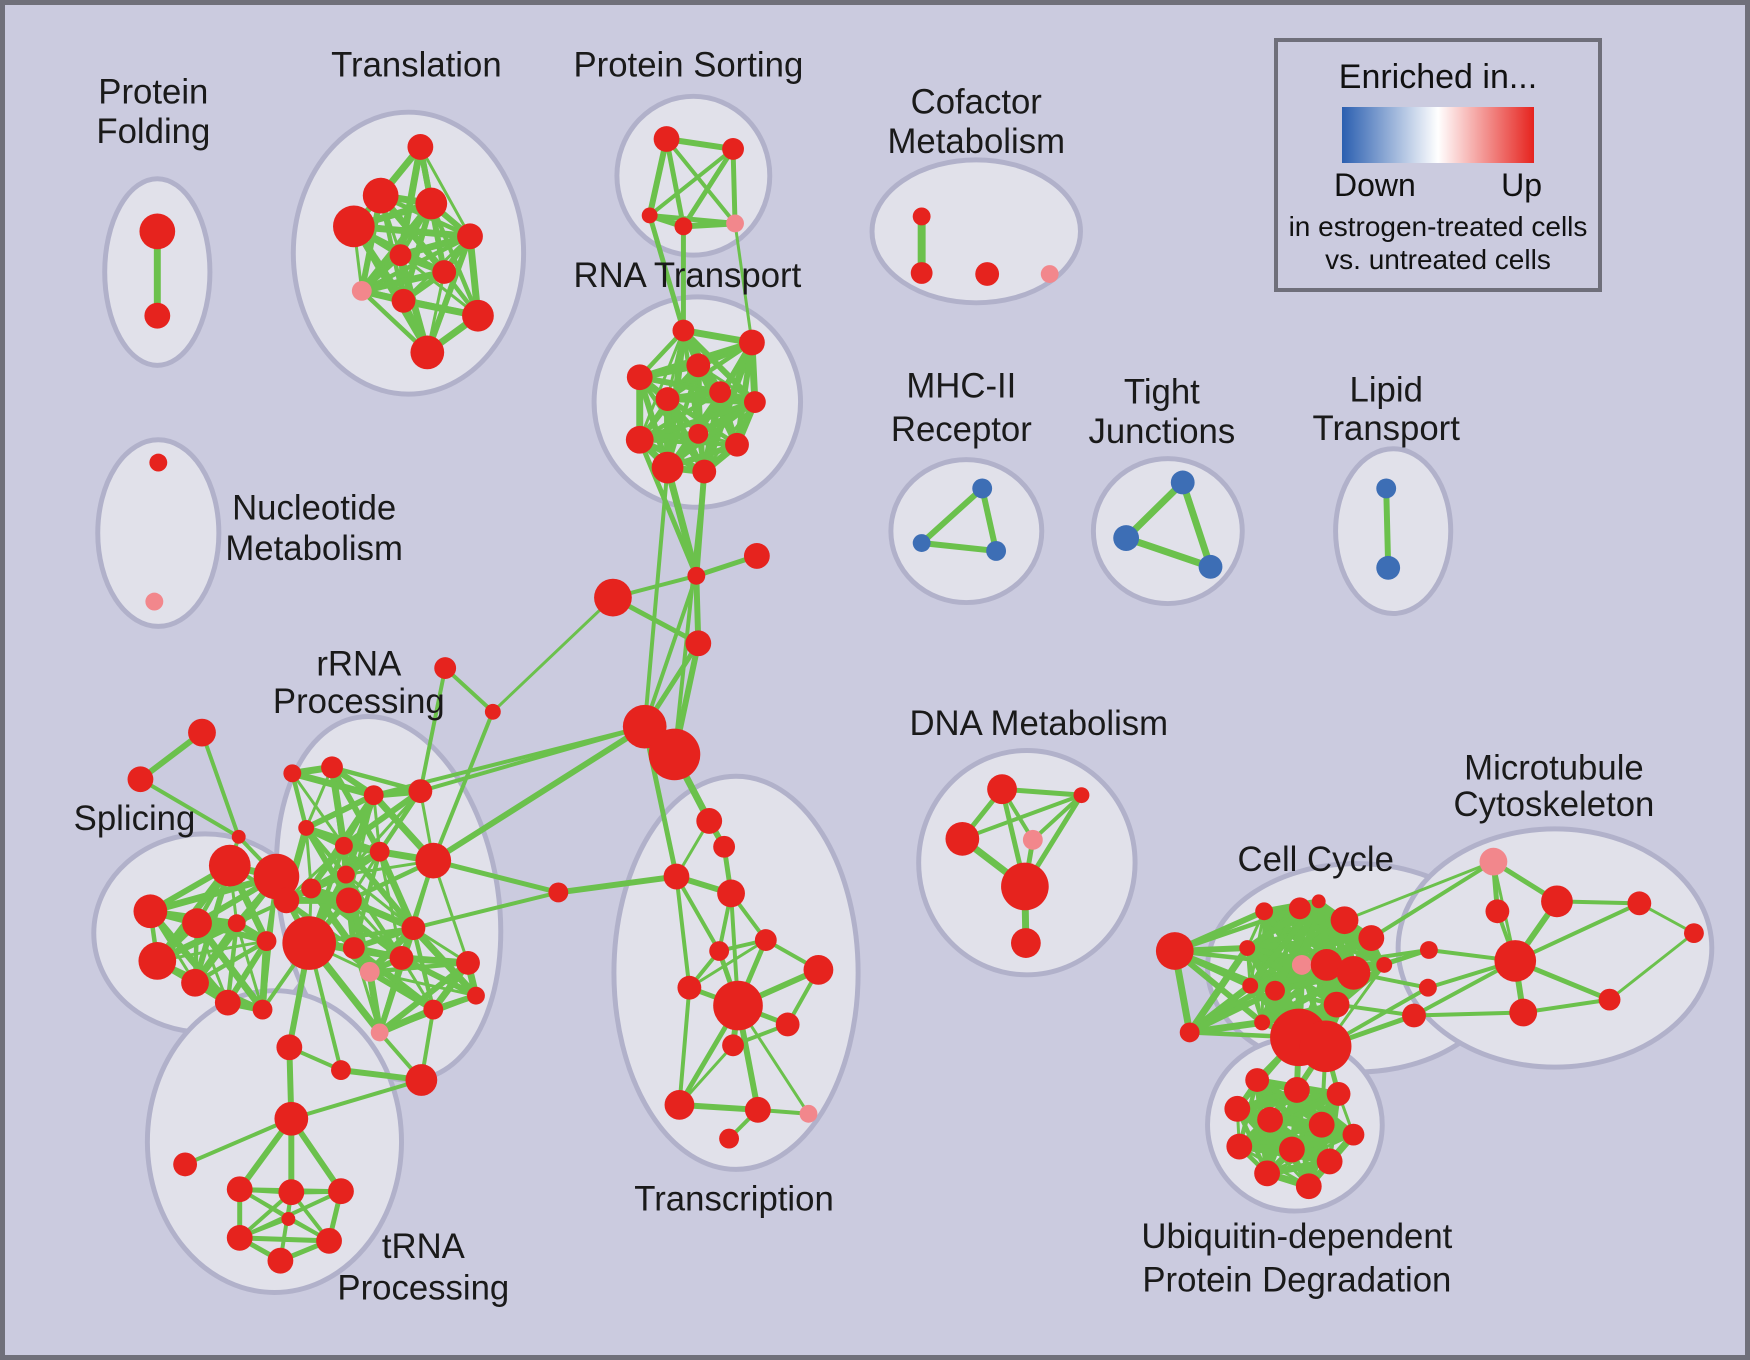  What do you see at coordinates (153, 132) in the screenshot?
I see `cluster-label-protein-folding-line1: Folding` at bounding box center [153, 132].